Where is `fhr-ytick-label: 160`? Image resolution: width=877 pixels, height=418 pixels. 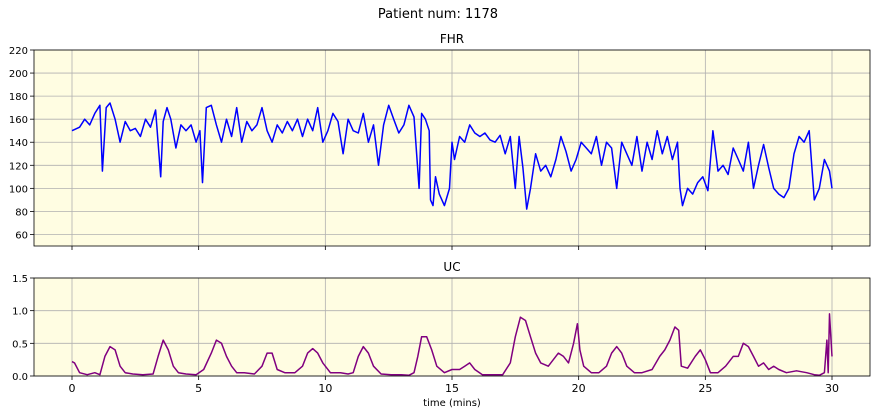
fhr-ytick-label: 160 is located at coordinates (18, 120).